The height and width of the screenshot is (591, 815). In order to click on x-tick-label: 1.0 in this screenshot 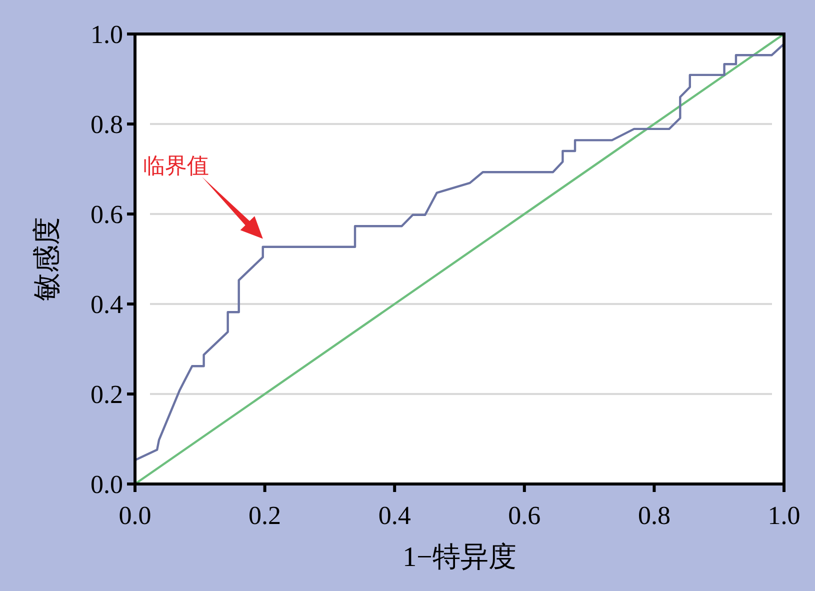, I will do `click(784, 515)`.